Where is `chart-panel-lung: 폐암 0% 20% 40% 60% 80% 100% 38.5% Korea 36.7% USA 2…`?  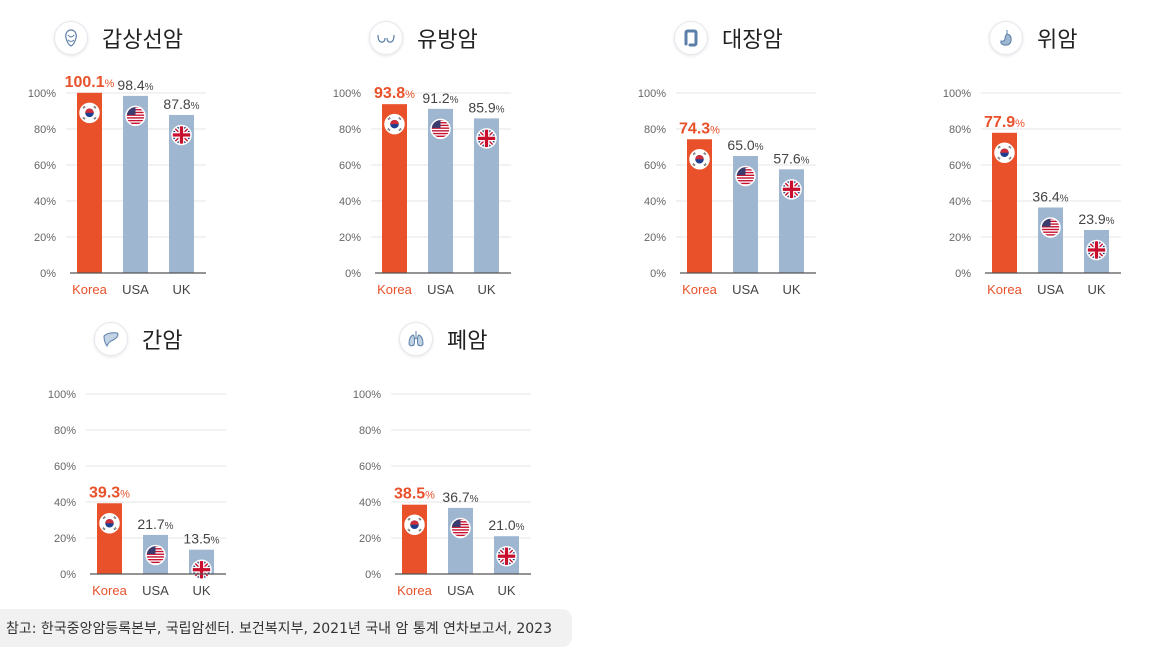
chart-panel-lung: 폐암 0% 20% 40% 60% 80% 100% 38.5% Korea 36.7% USA 2… is located at coordinates (455, 451).